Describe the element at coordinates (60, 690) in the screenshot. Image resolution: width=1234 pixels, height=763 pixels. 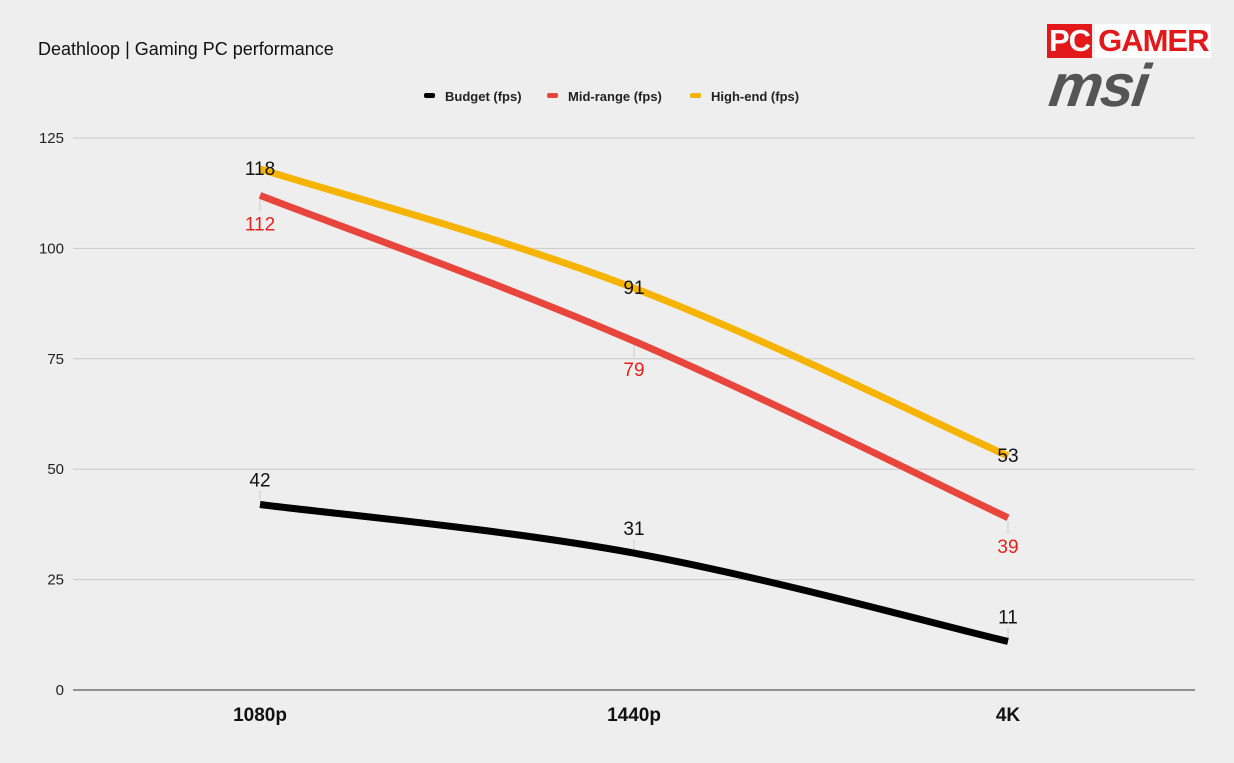
I see `y-tick-label: 0` at that location.